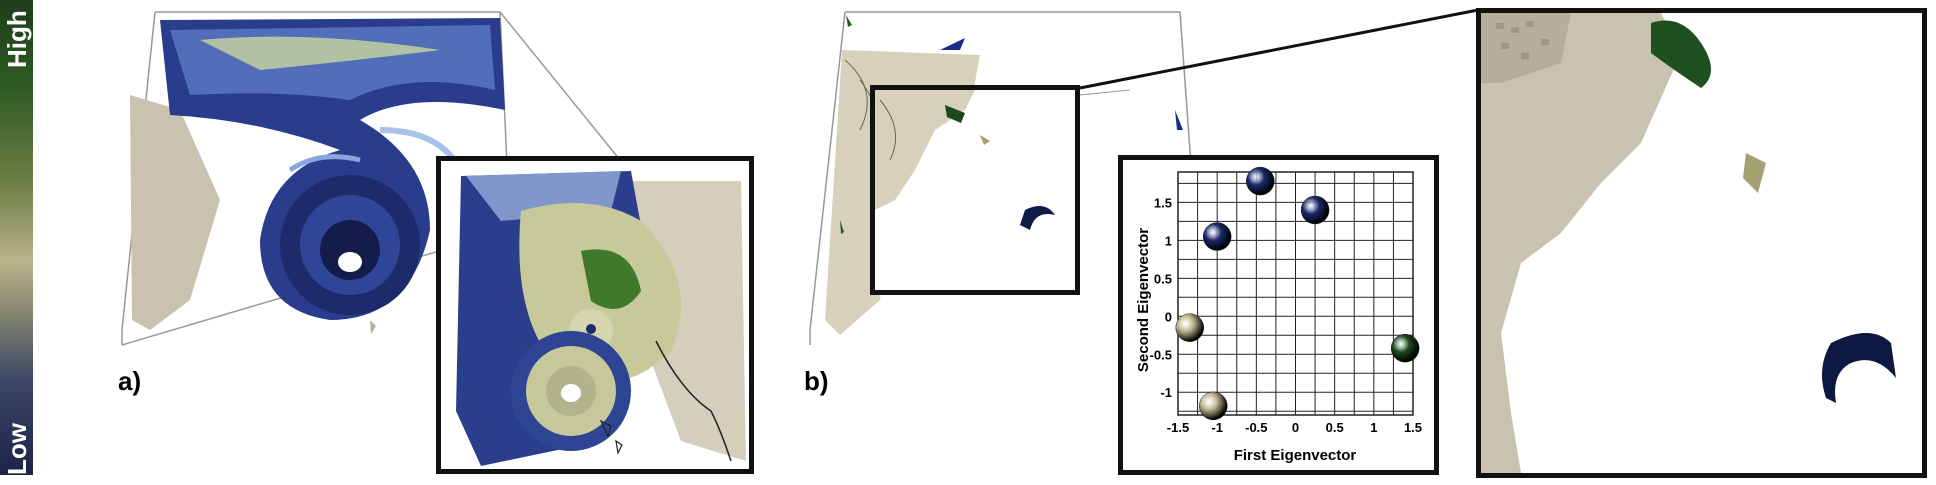 The width and height of the screenshot is (1936, 485). I want to click on scatter-grid, so click(1295, 293).